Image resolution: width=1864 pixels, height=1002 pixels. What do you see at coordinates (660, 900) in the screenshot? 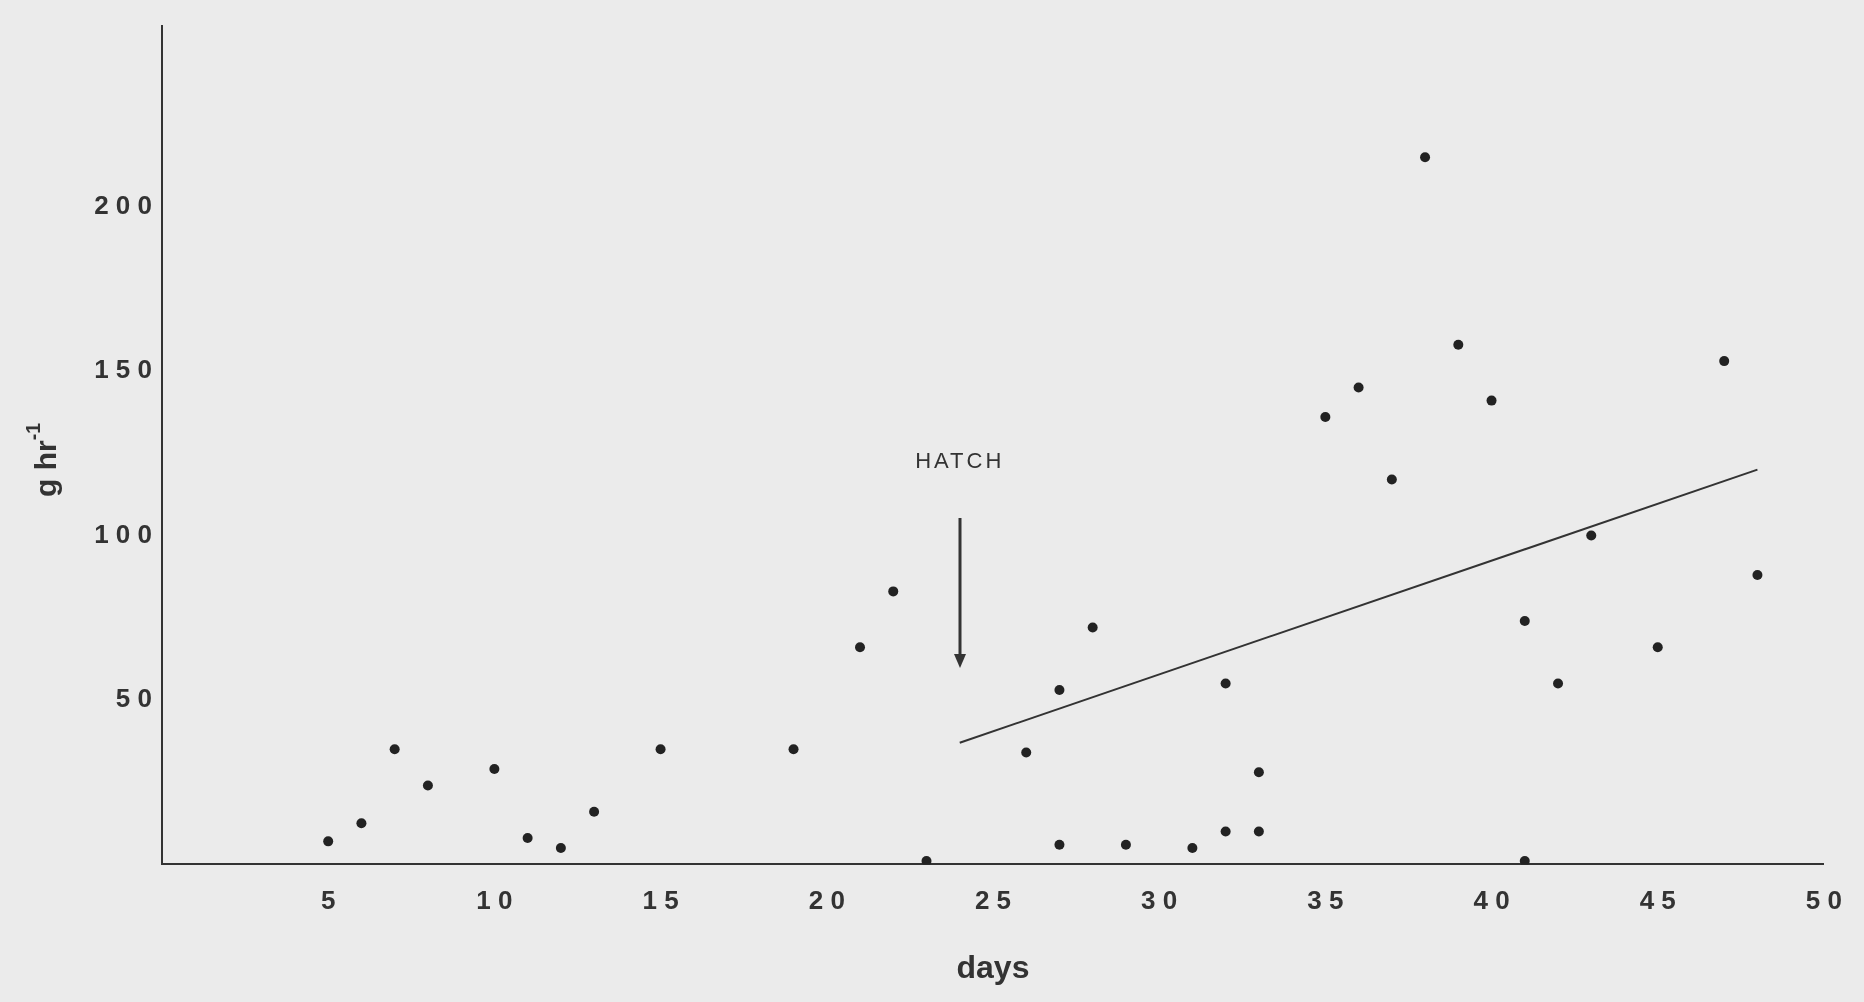
I see `x-tick-label: 1 5` at bounding box center [660, 900].